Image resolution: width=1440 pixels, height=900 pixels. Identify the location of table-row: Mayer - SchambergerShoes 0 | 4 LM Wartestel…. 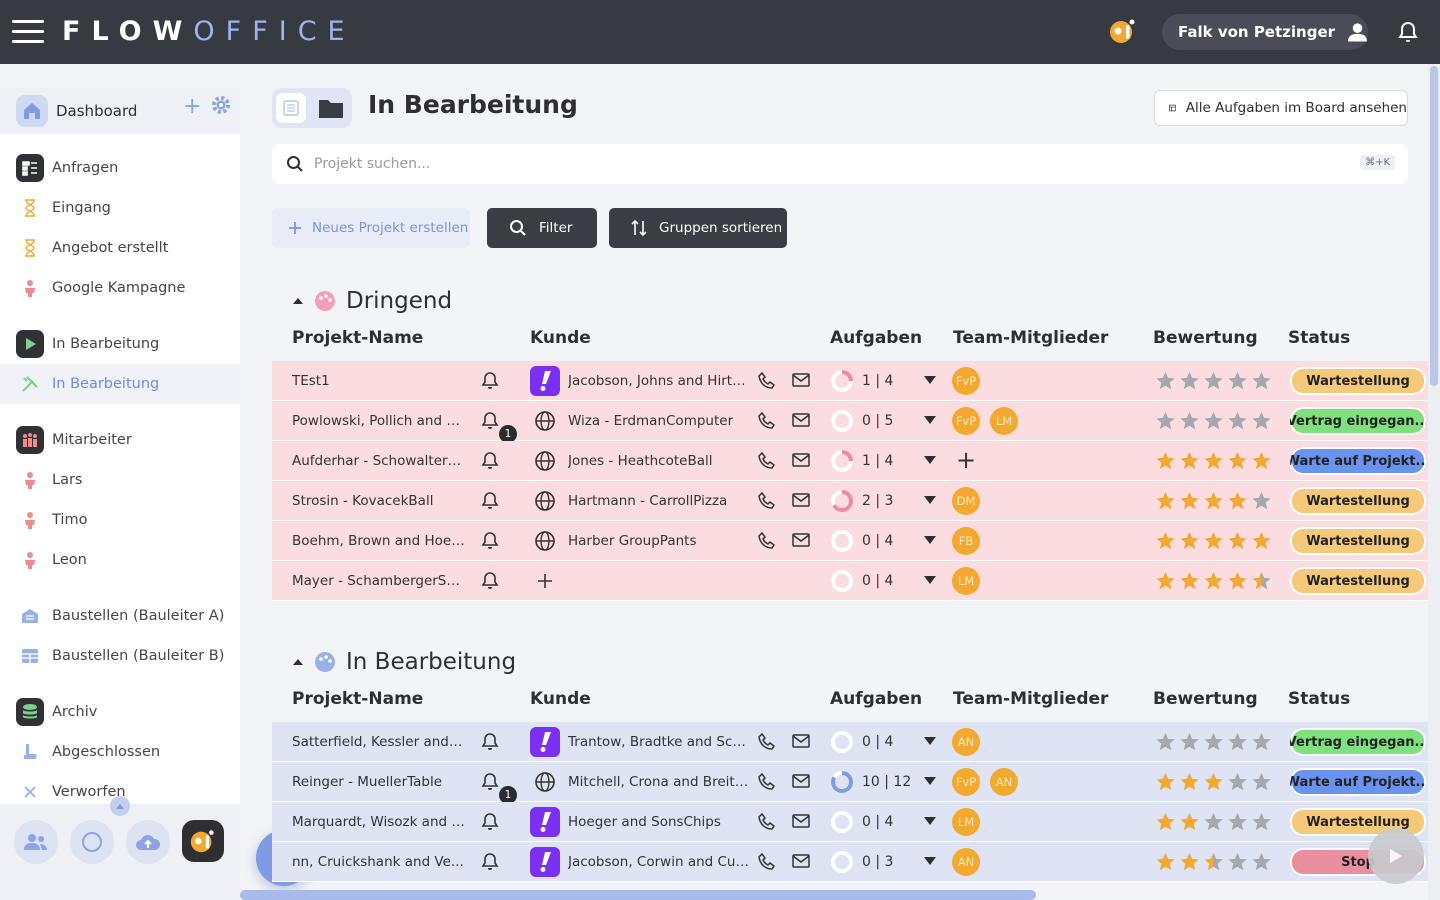
(850, 581).